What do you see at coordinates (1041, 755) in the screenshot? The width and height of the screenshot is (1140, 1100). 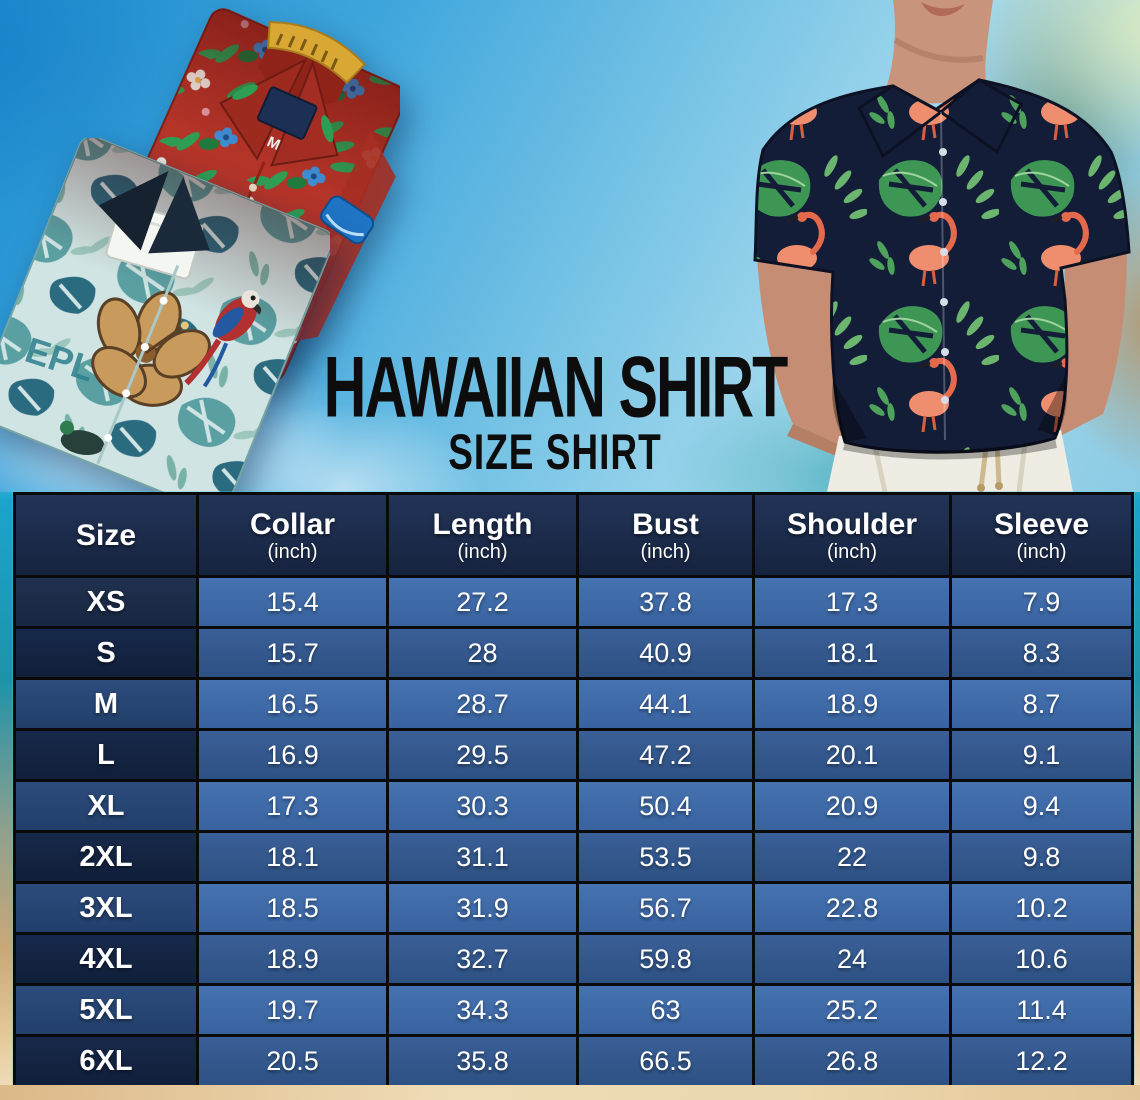 I see `value-cell: 9.1` at bounding box center [1041, 755].